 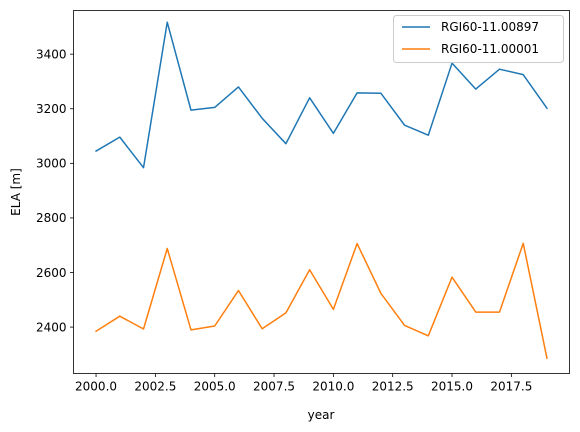 I want to click on legend-label-series-0: RGI60-11.00897, so click(x=490, y=27).